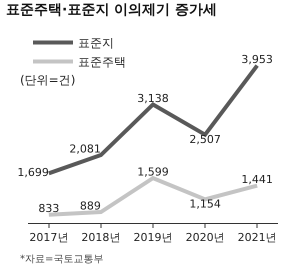  What do you see at coordinates (48, 80) in the screenshot?
I see `text: (단위=건)` at bounding box center [48, 80].